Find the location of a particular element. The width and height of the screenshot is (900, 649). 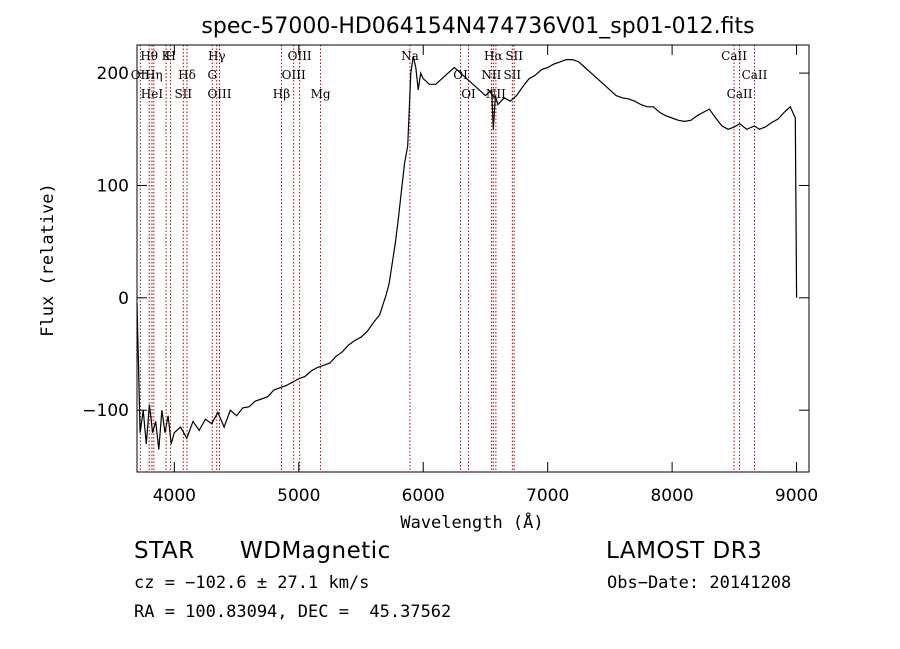

line-marker-label: H is located at coordinates (170, 56).